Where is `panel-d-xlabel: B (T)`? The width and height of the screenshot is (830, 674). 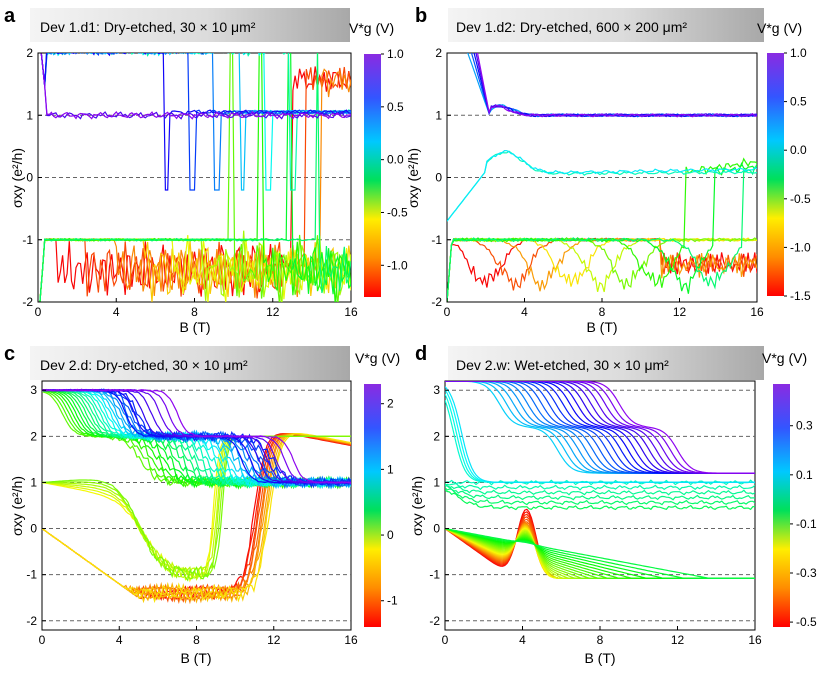
panel-d-xlabel: B (T) is located at coordinates (599, 658).